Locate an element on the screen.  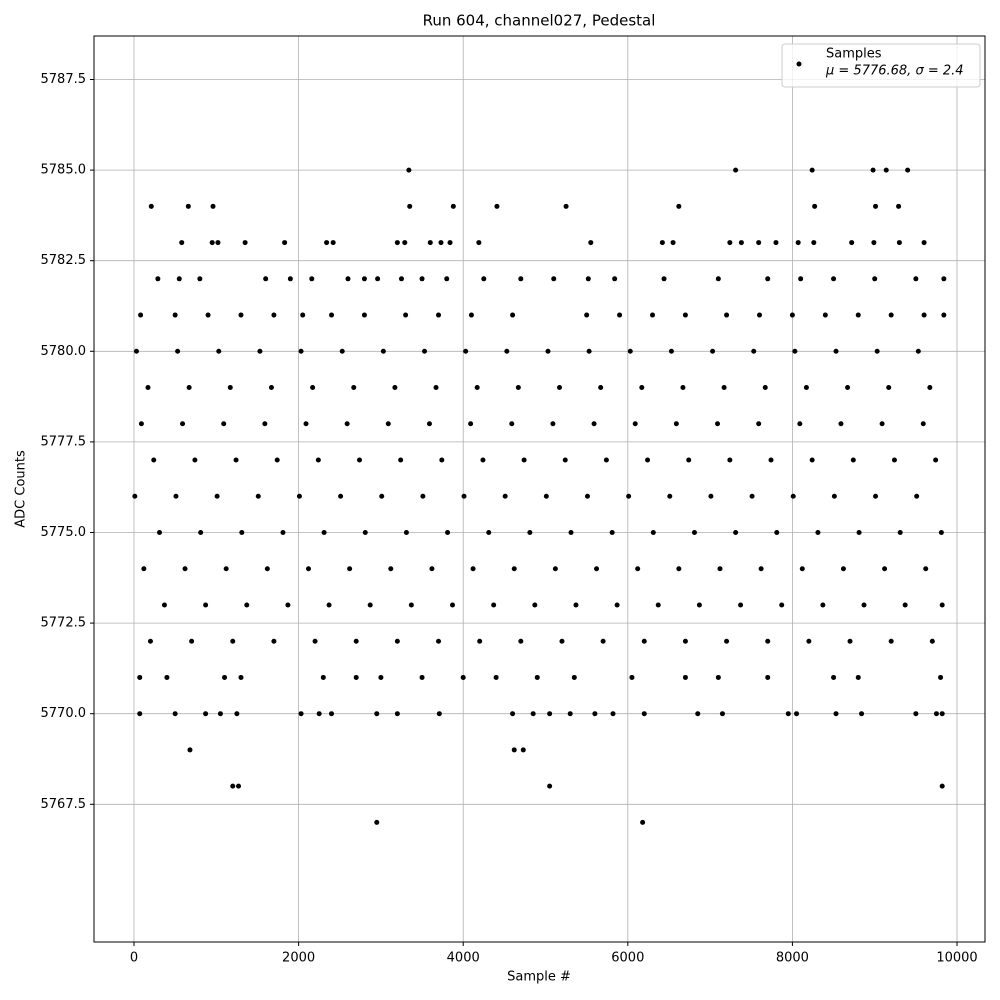
y-tick-label: 5767.5 is located at coordinates (64, 804).